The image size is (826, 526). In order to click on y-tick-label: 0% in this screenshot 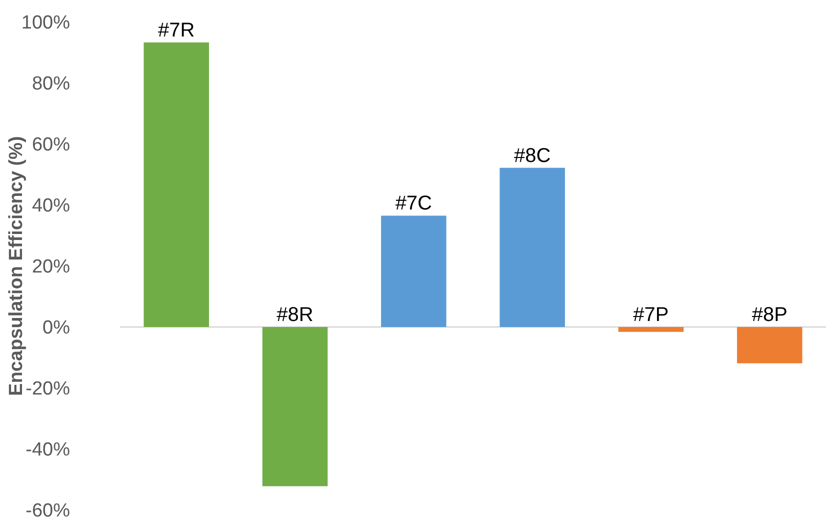, I will do `click(56, 328)`.